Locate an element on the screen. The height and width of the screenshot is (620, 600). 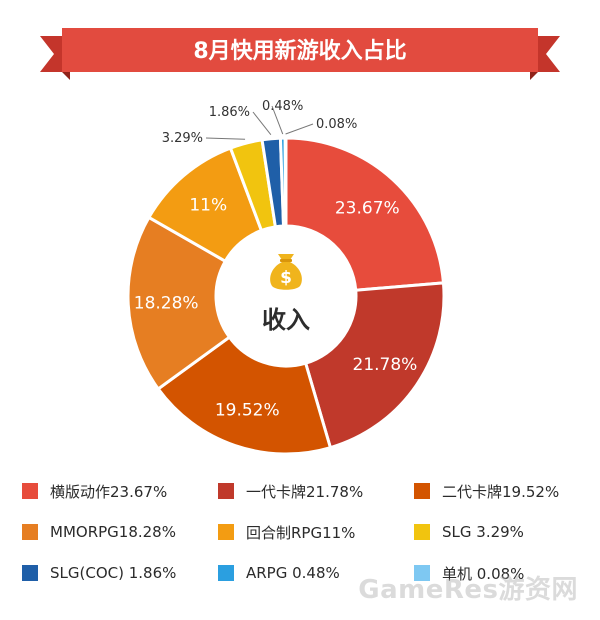
legend-item-5: SLG 3.29% is located at coordinates (503, 532).